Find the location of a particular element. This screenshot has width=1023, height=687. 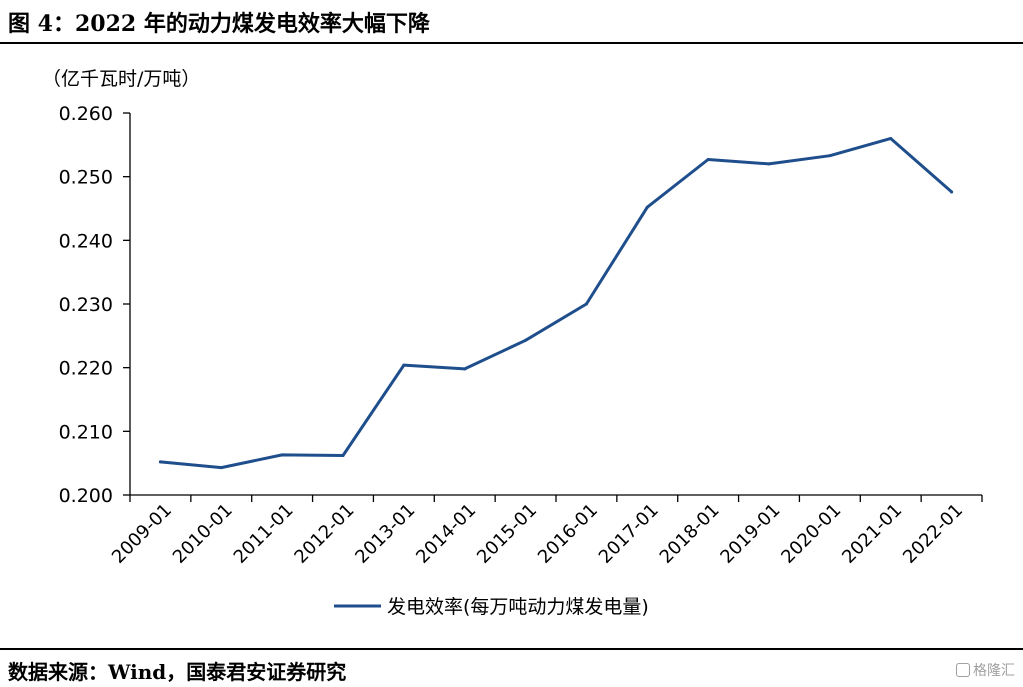

y-tick-label: 0.220 is located at coordinates (86, 369).